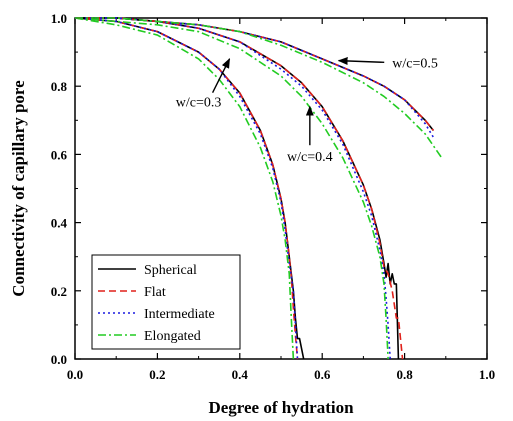 The width and height of the screenshot is (513, 421). I want to click on y-tick-label: 0.4, so click(59, 223).